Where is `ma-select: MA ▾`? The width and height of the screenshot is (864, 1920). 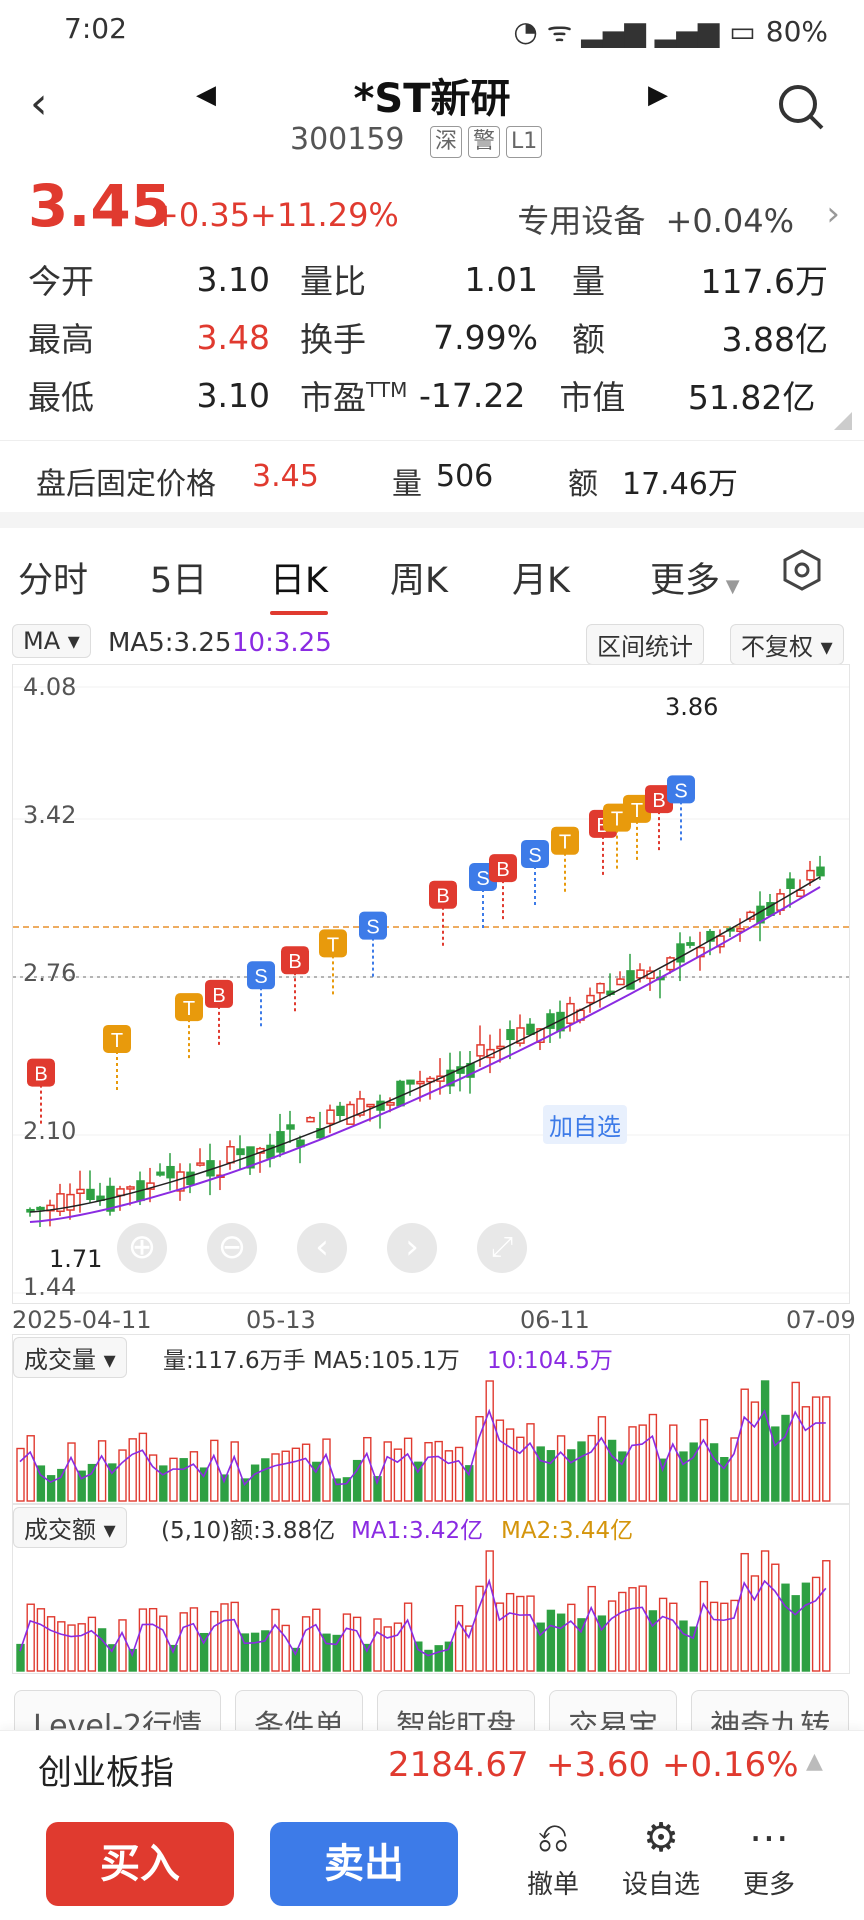 ma-select: MA ▾ is located at coordinates (51, 641).